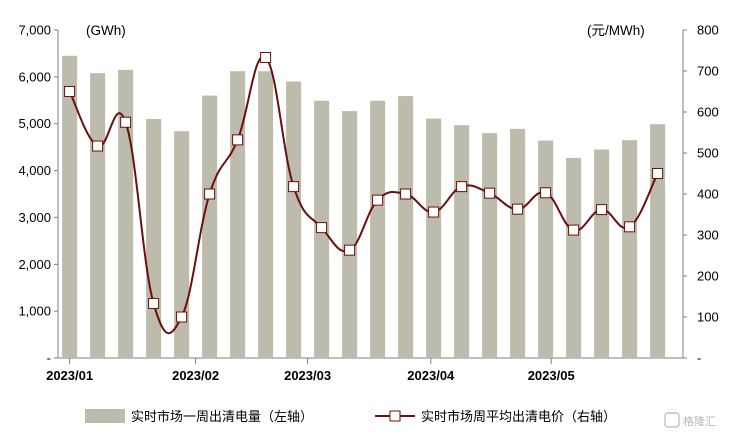  Describe the element at coordinates (708, 71) in the screenshot. I see `right-tick-label: 700` at that location.